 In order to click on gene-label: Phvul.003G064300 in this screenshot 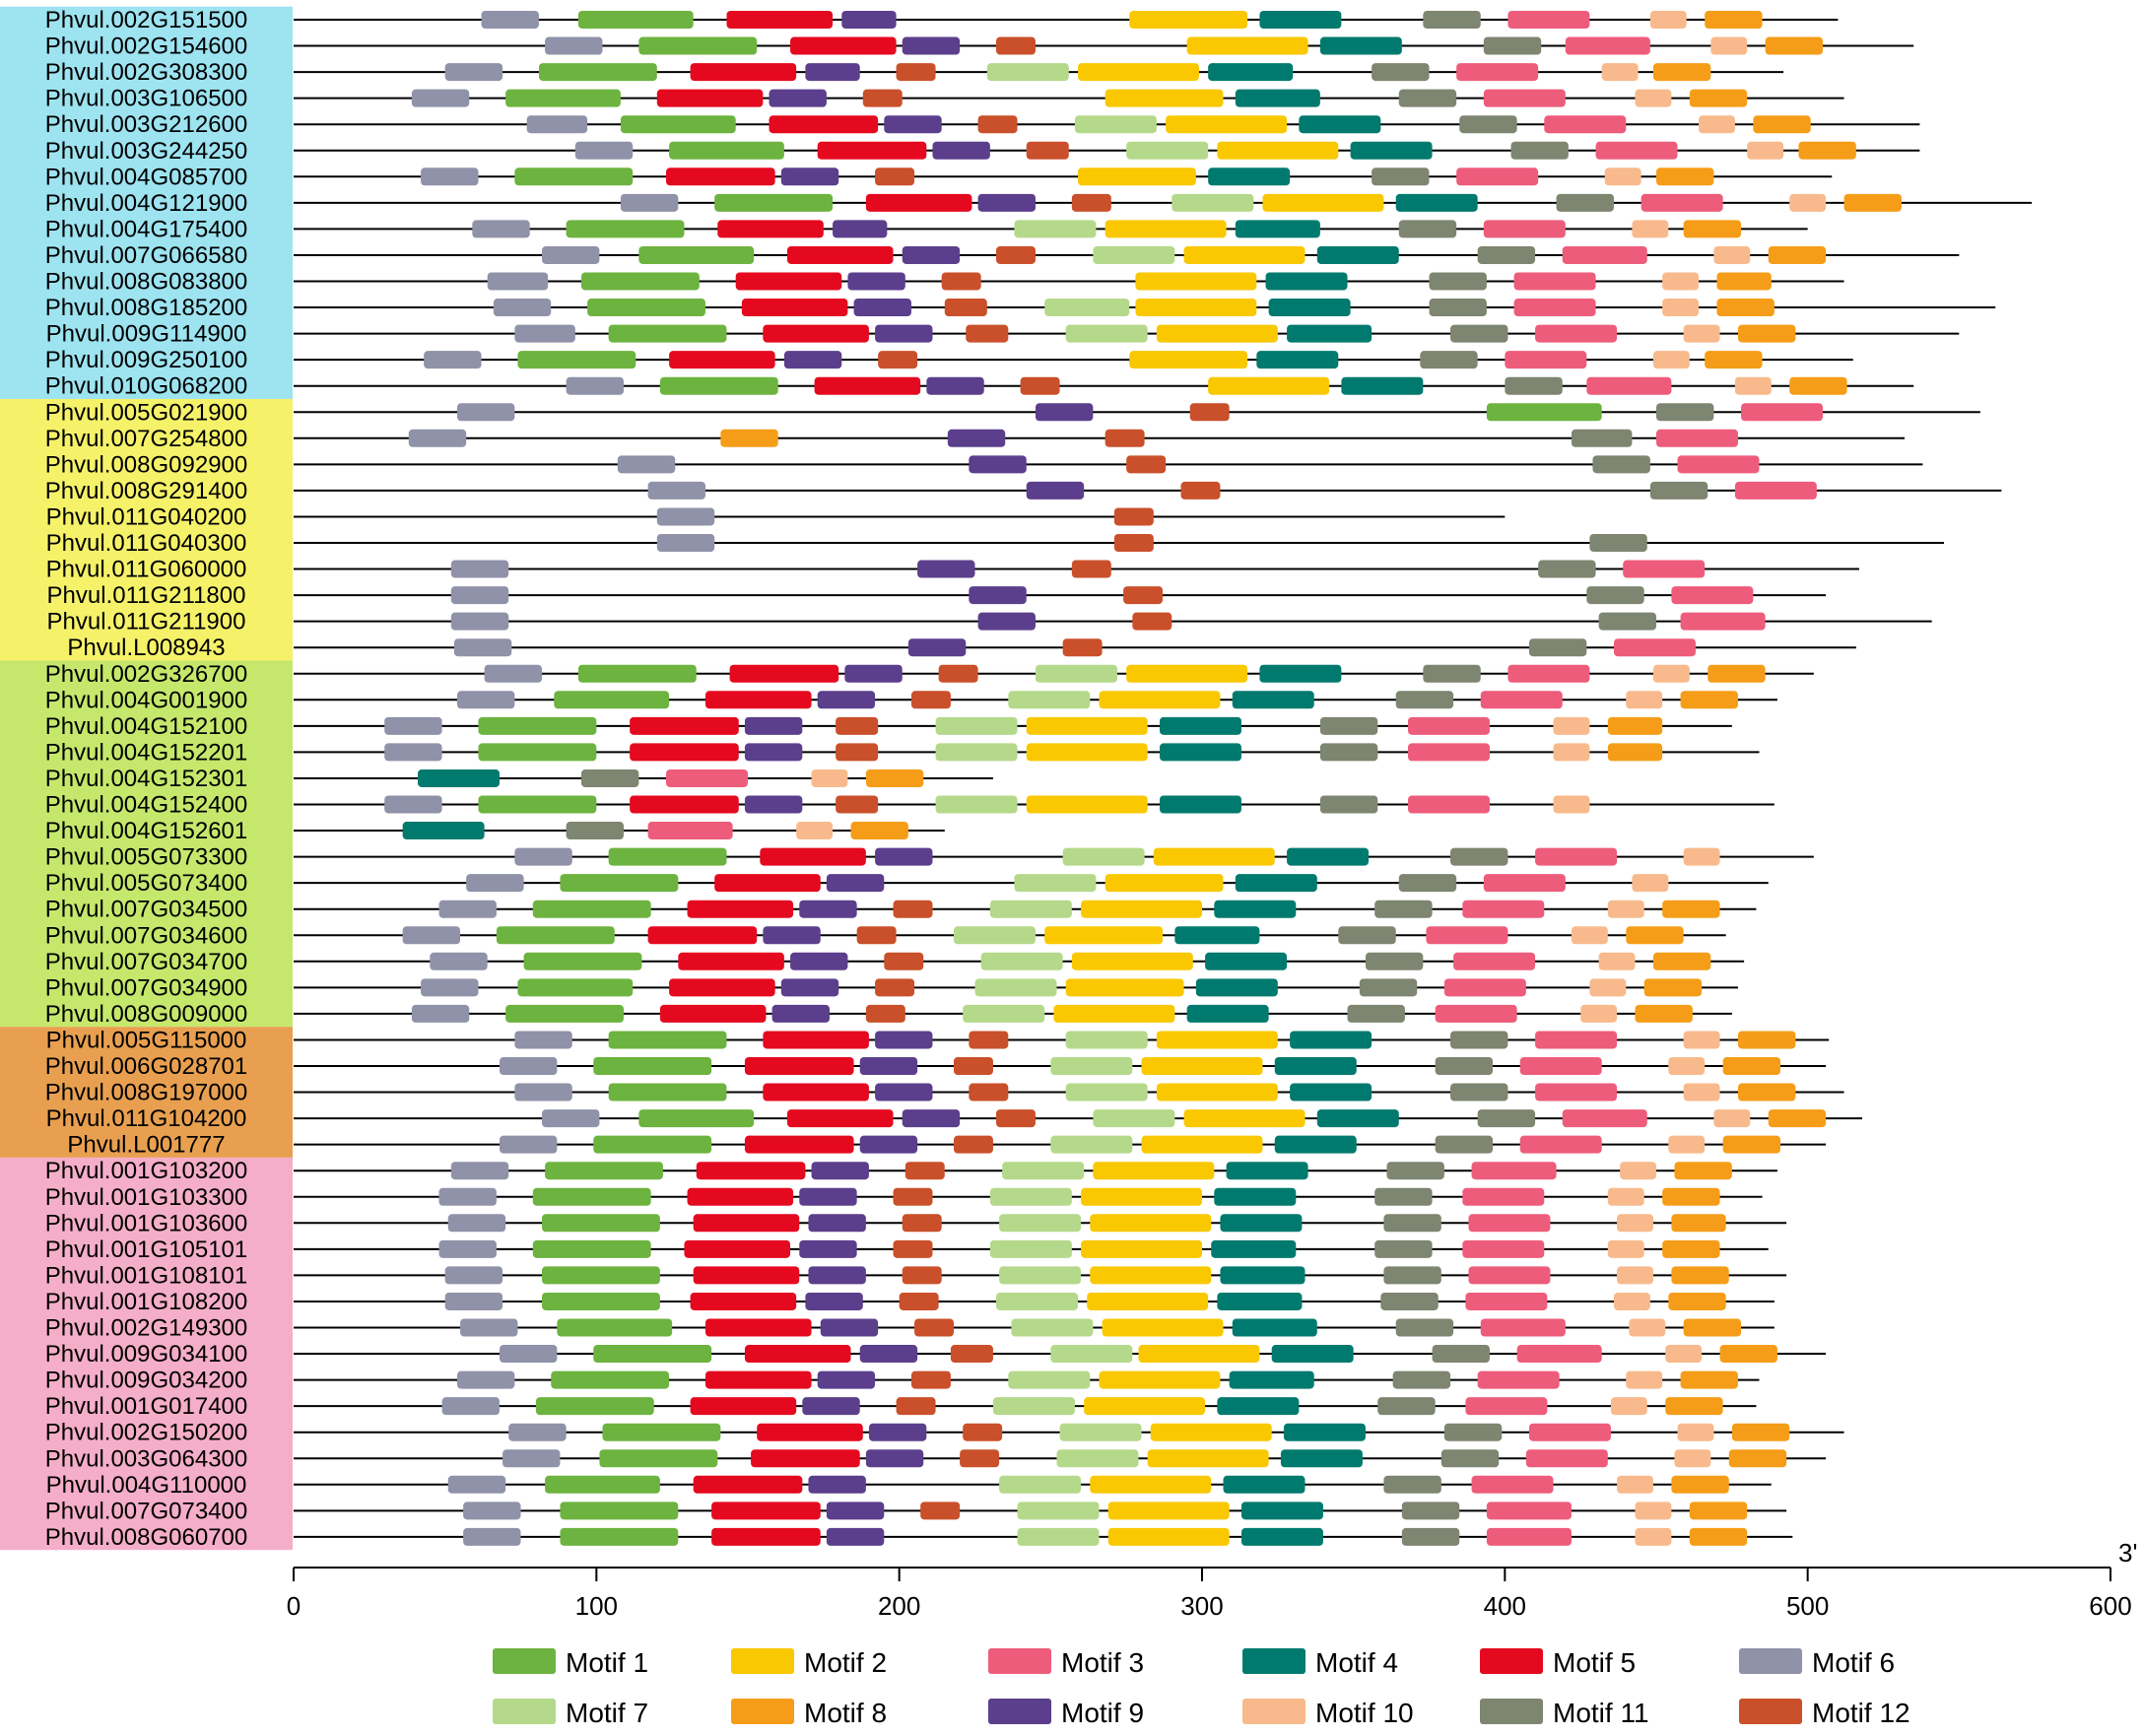, I will do `click(146, 1458)`.